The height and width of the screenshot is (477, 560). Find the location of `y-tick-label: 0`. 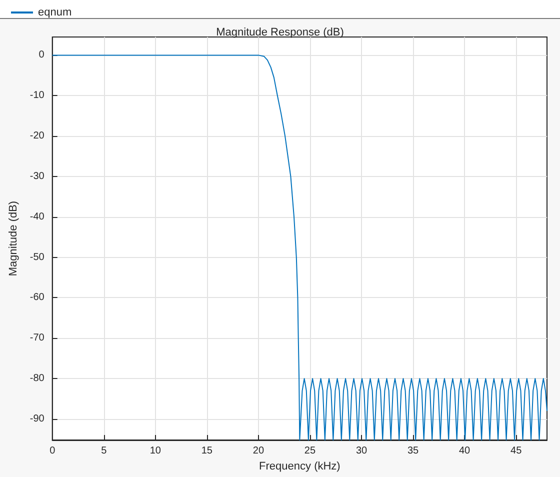

y-tick-label: 0 is located at coordinates (41, 55).